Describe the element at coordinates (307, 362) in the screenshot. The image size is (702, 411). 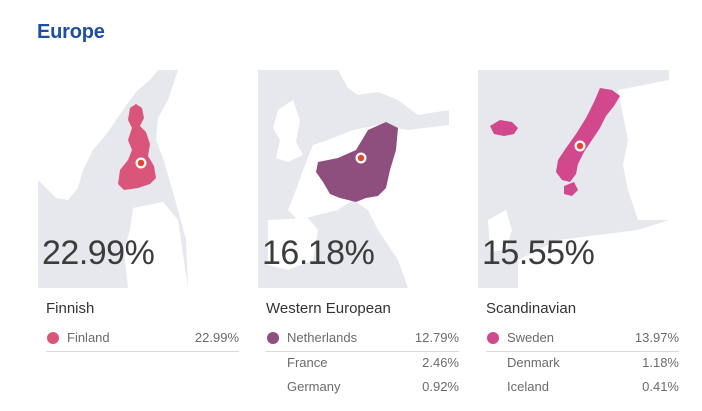
I see `country-name: France` at that location.